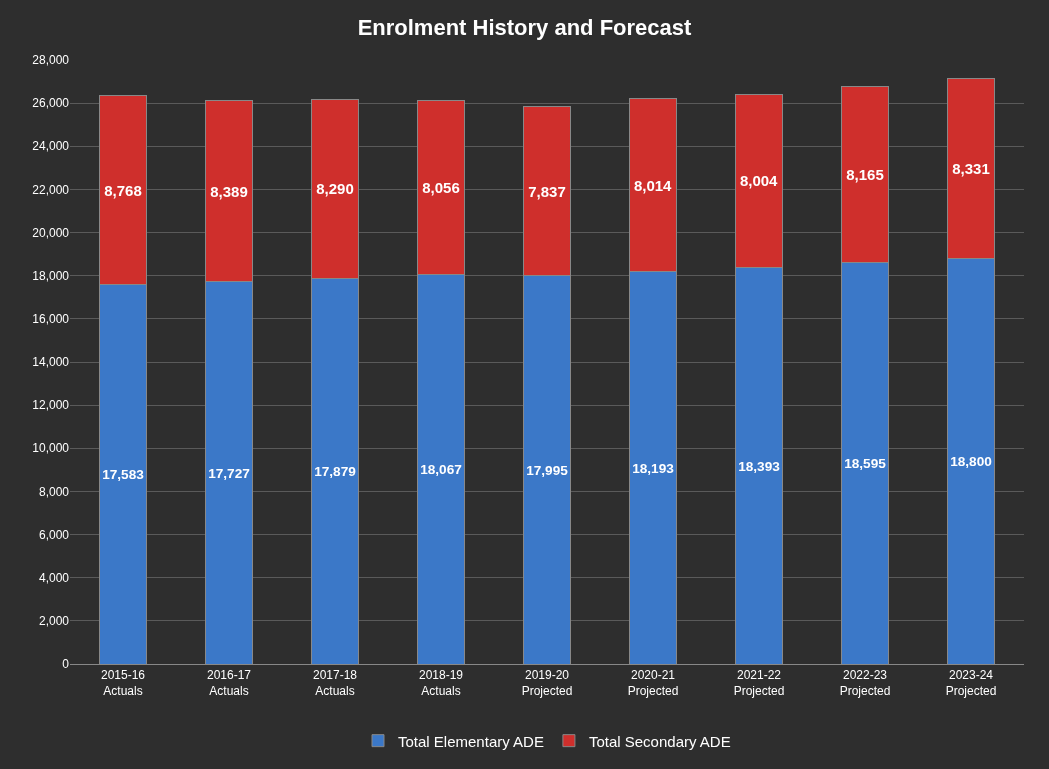 Image resolution: width=1049 pixels, height=769 pixels. I want to click on x-tick-label: 2017-18 Actuals, so click(335, 683).